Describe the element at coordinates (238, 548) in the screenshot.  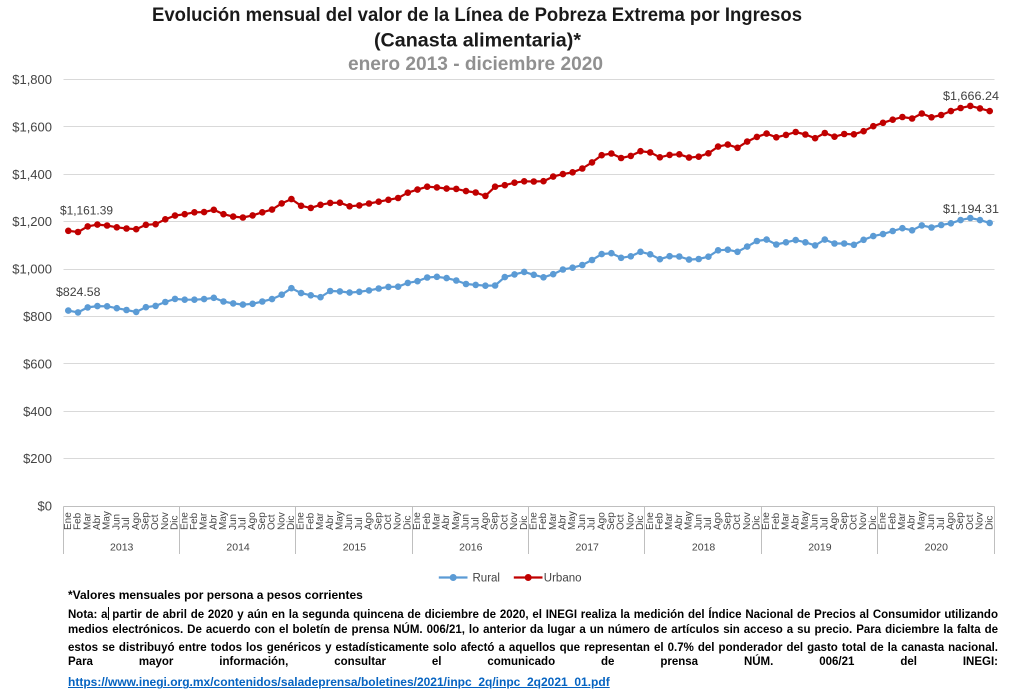
I see `svg-text: 2014` at that location.